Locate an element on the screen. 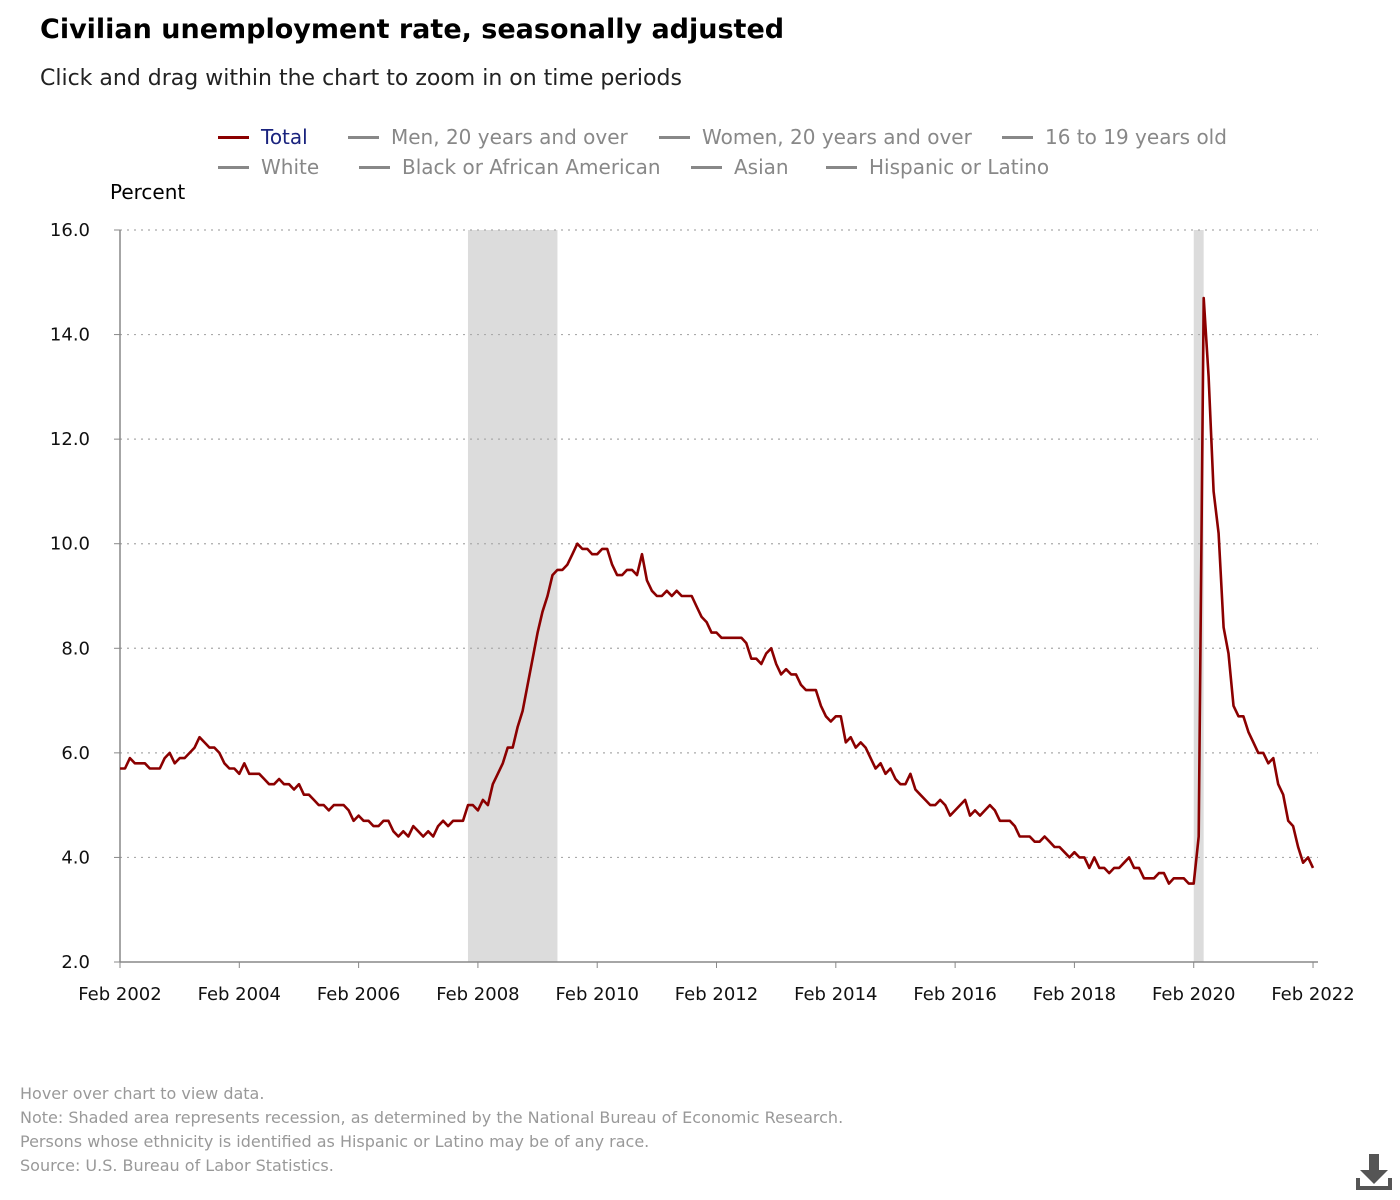 This screenshot has width=1400, height=1200. legend-swatch-white is located at coordinates (233, 167).